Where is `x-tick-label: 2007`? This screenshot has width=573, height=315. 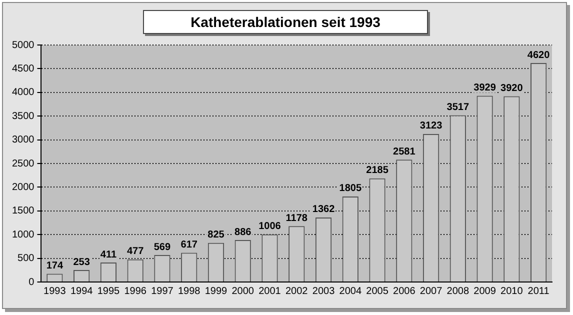
x-tick-label: 2007 is located at coordinates (431, 291).